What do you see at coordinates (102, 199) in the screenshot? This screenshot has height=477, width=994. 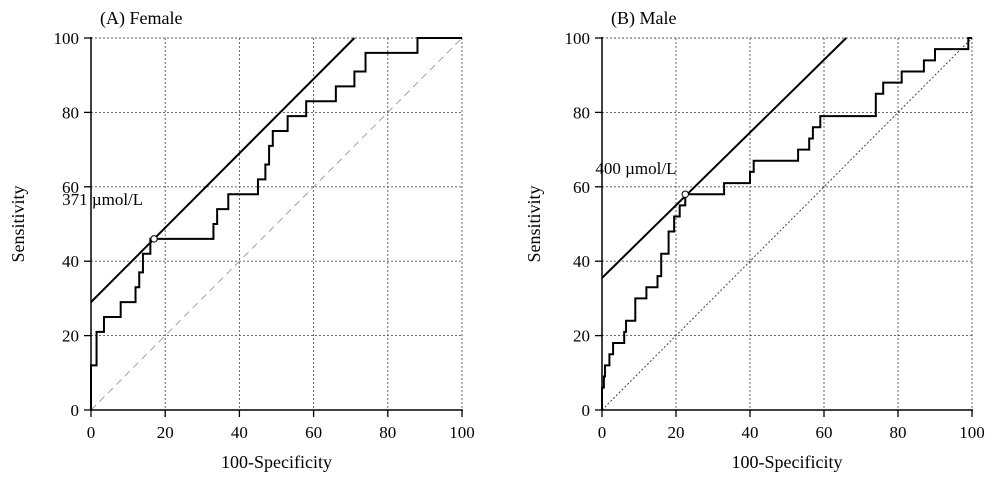 I see `cutoff-annotation: 371 µmol/L` at bounding box center [102, 199].